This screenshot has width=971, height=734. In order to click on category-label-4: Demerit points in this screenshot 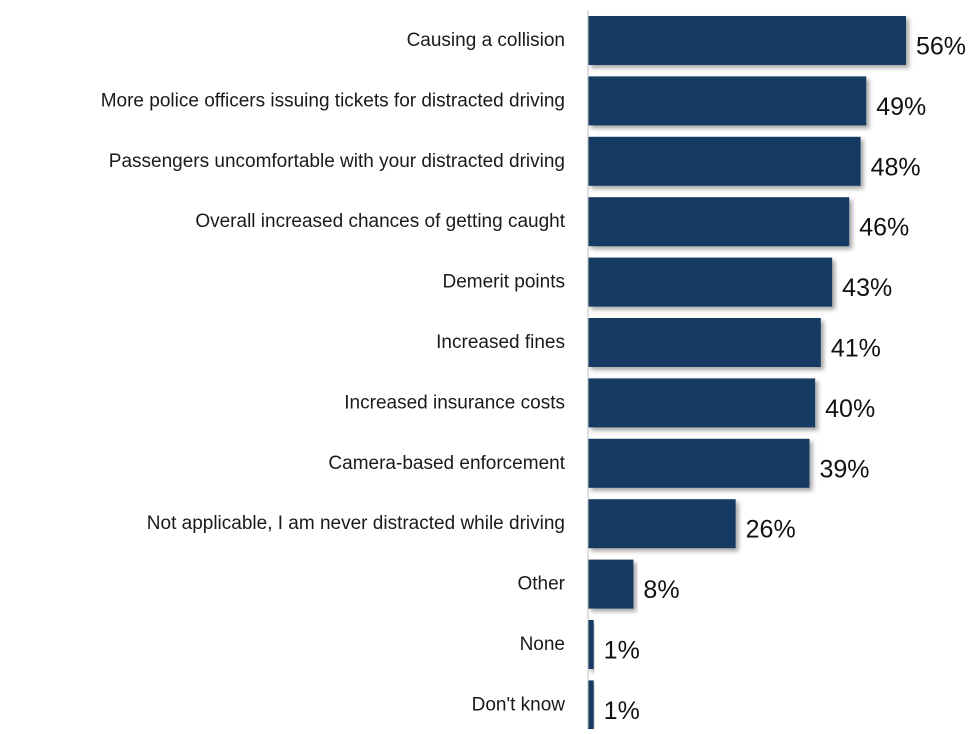, I will do `click(504, 282)`.